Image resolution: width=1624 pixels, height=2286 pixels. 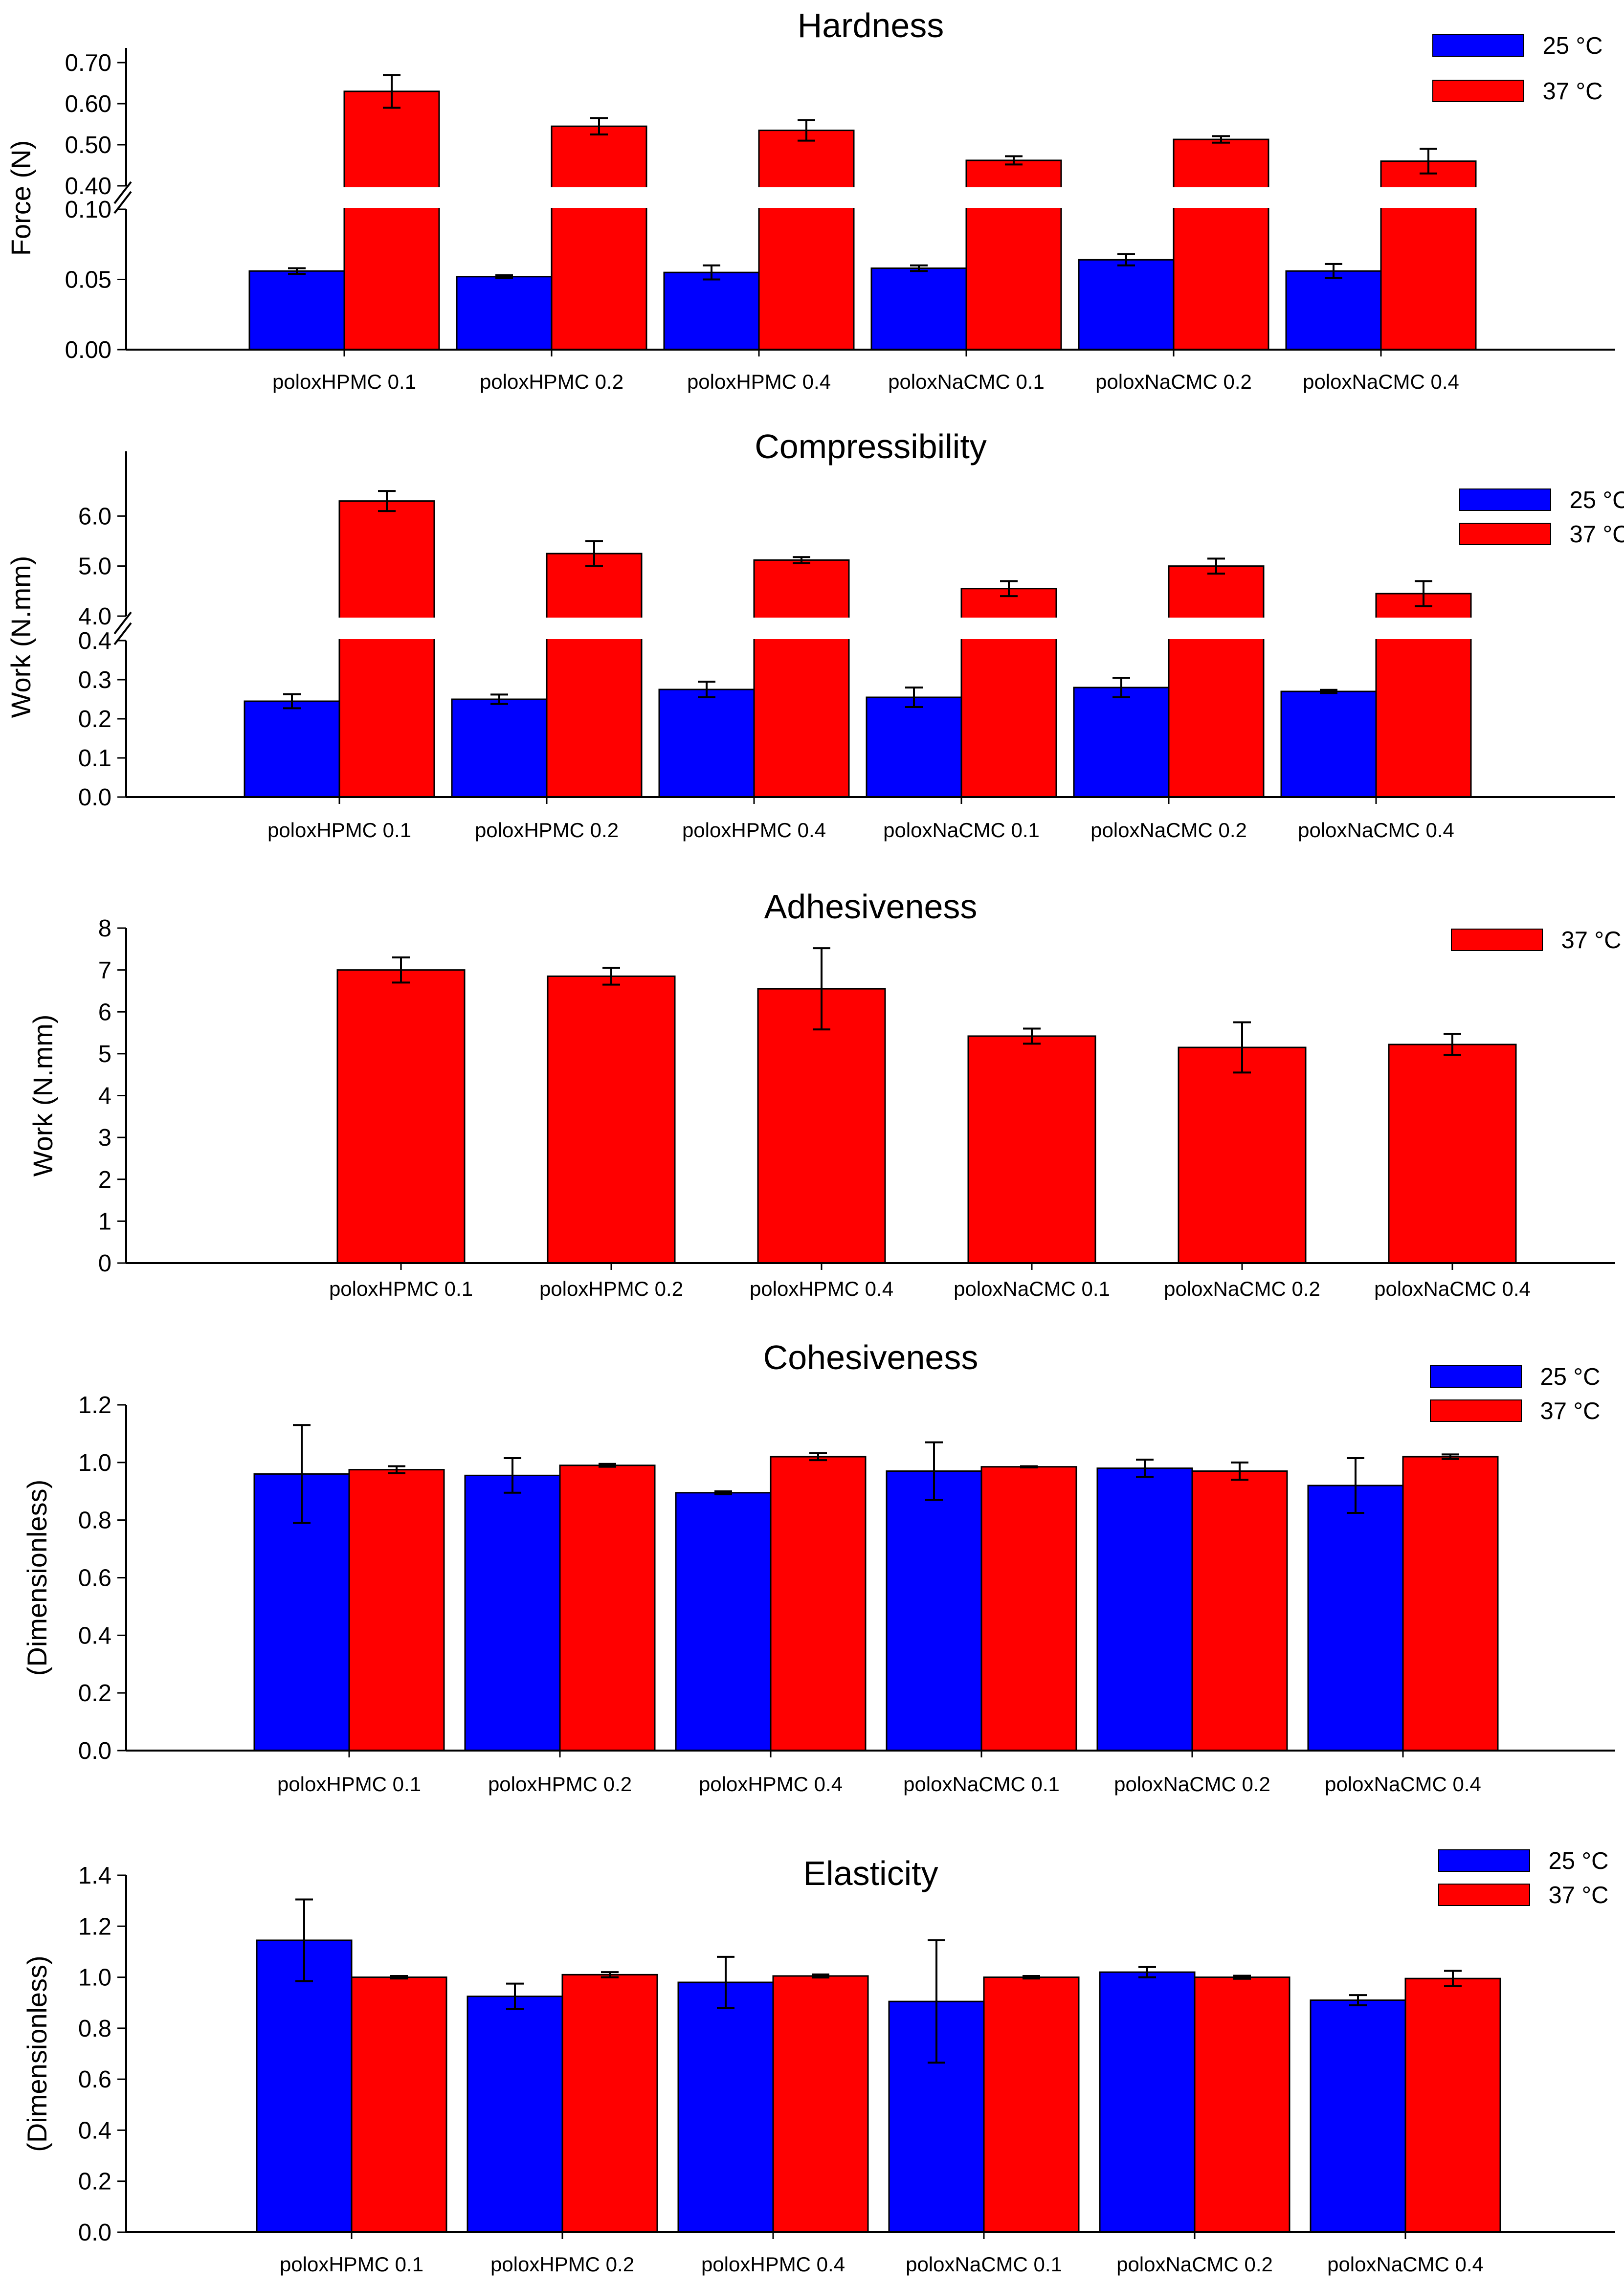 What do you see at coordinates (88, 210) in the screenshot?
I see `y-tick-label: 0.10` at bounding box center [88, 210].